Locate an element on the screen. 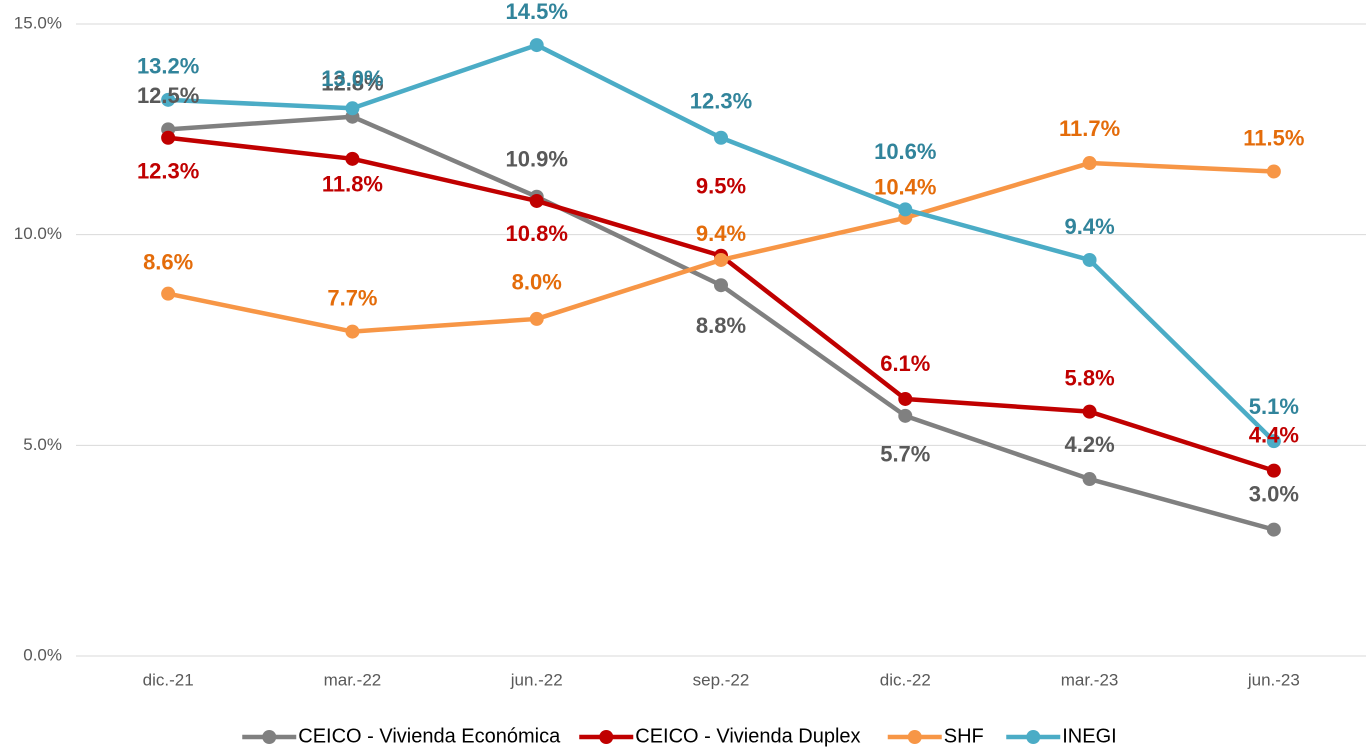  value-label: 5.7% is located at coordinates (905, 454).